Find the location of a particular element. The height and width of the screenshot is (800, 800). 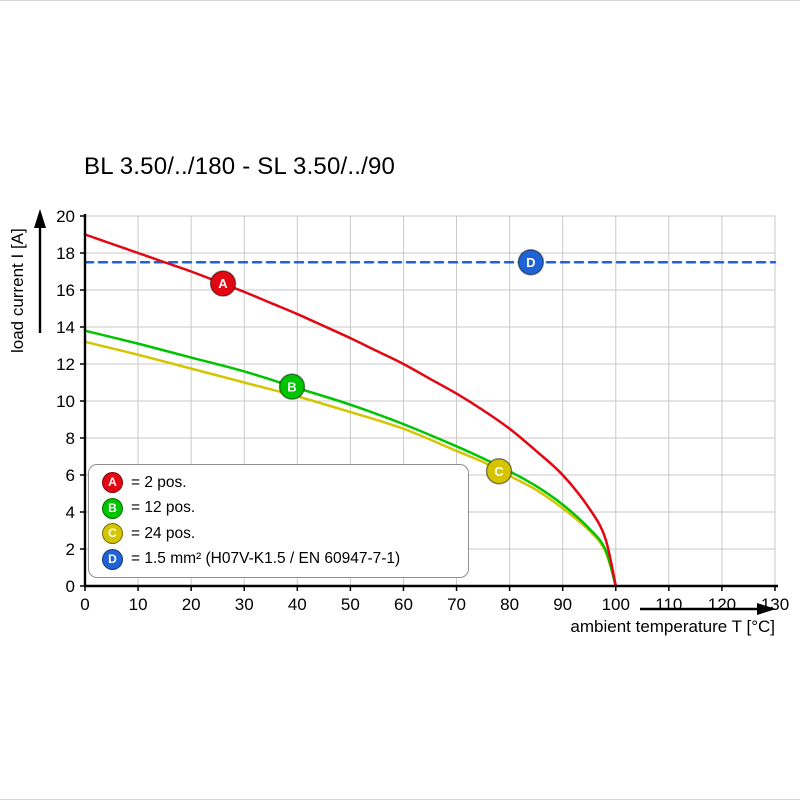

legend-item-c: C = 24 pos. is located at coordinates (282, 534).